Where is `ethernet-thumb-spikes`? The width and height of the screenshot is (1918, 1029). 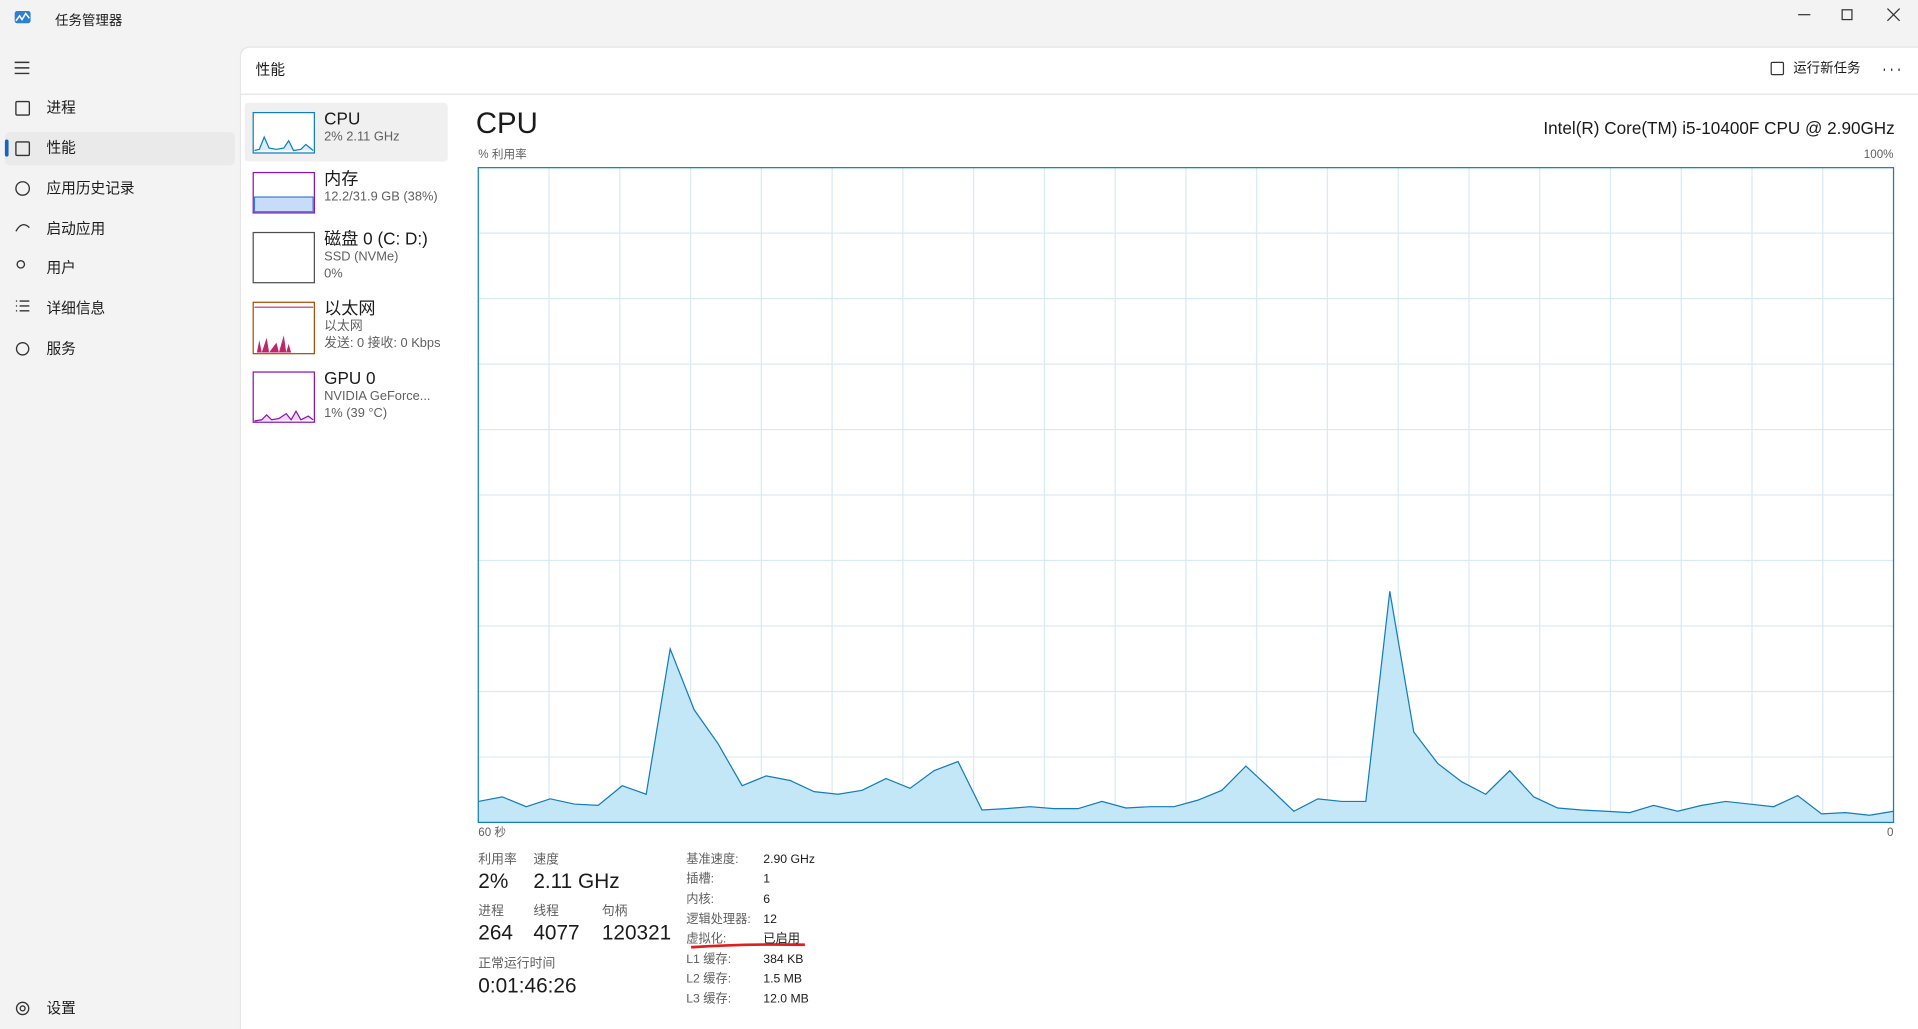
ethernet-thumb-spikes is located at coordinates (274, 344).